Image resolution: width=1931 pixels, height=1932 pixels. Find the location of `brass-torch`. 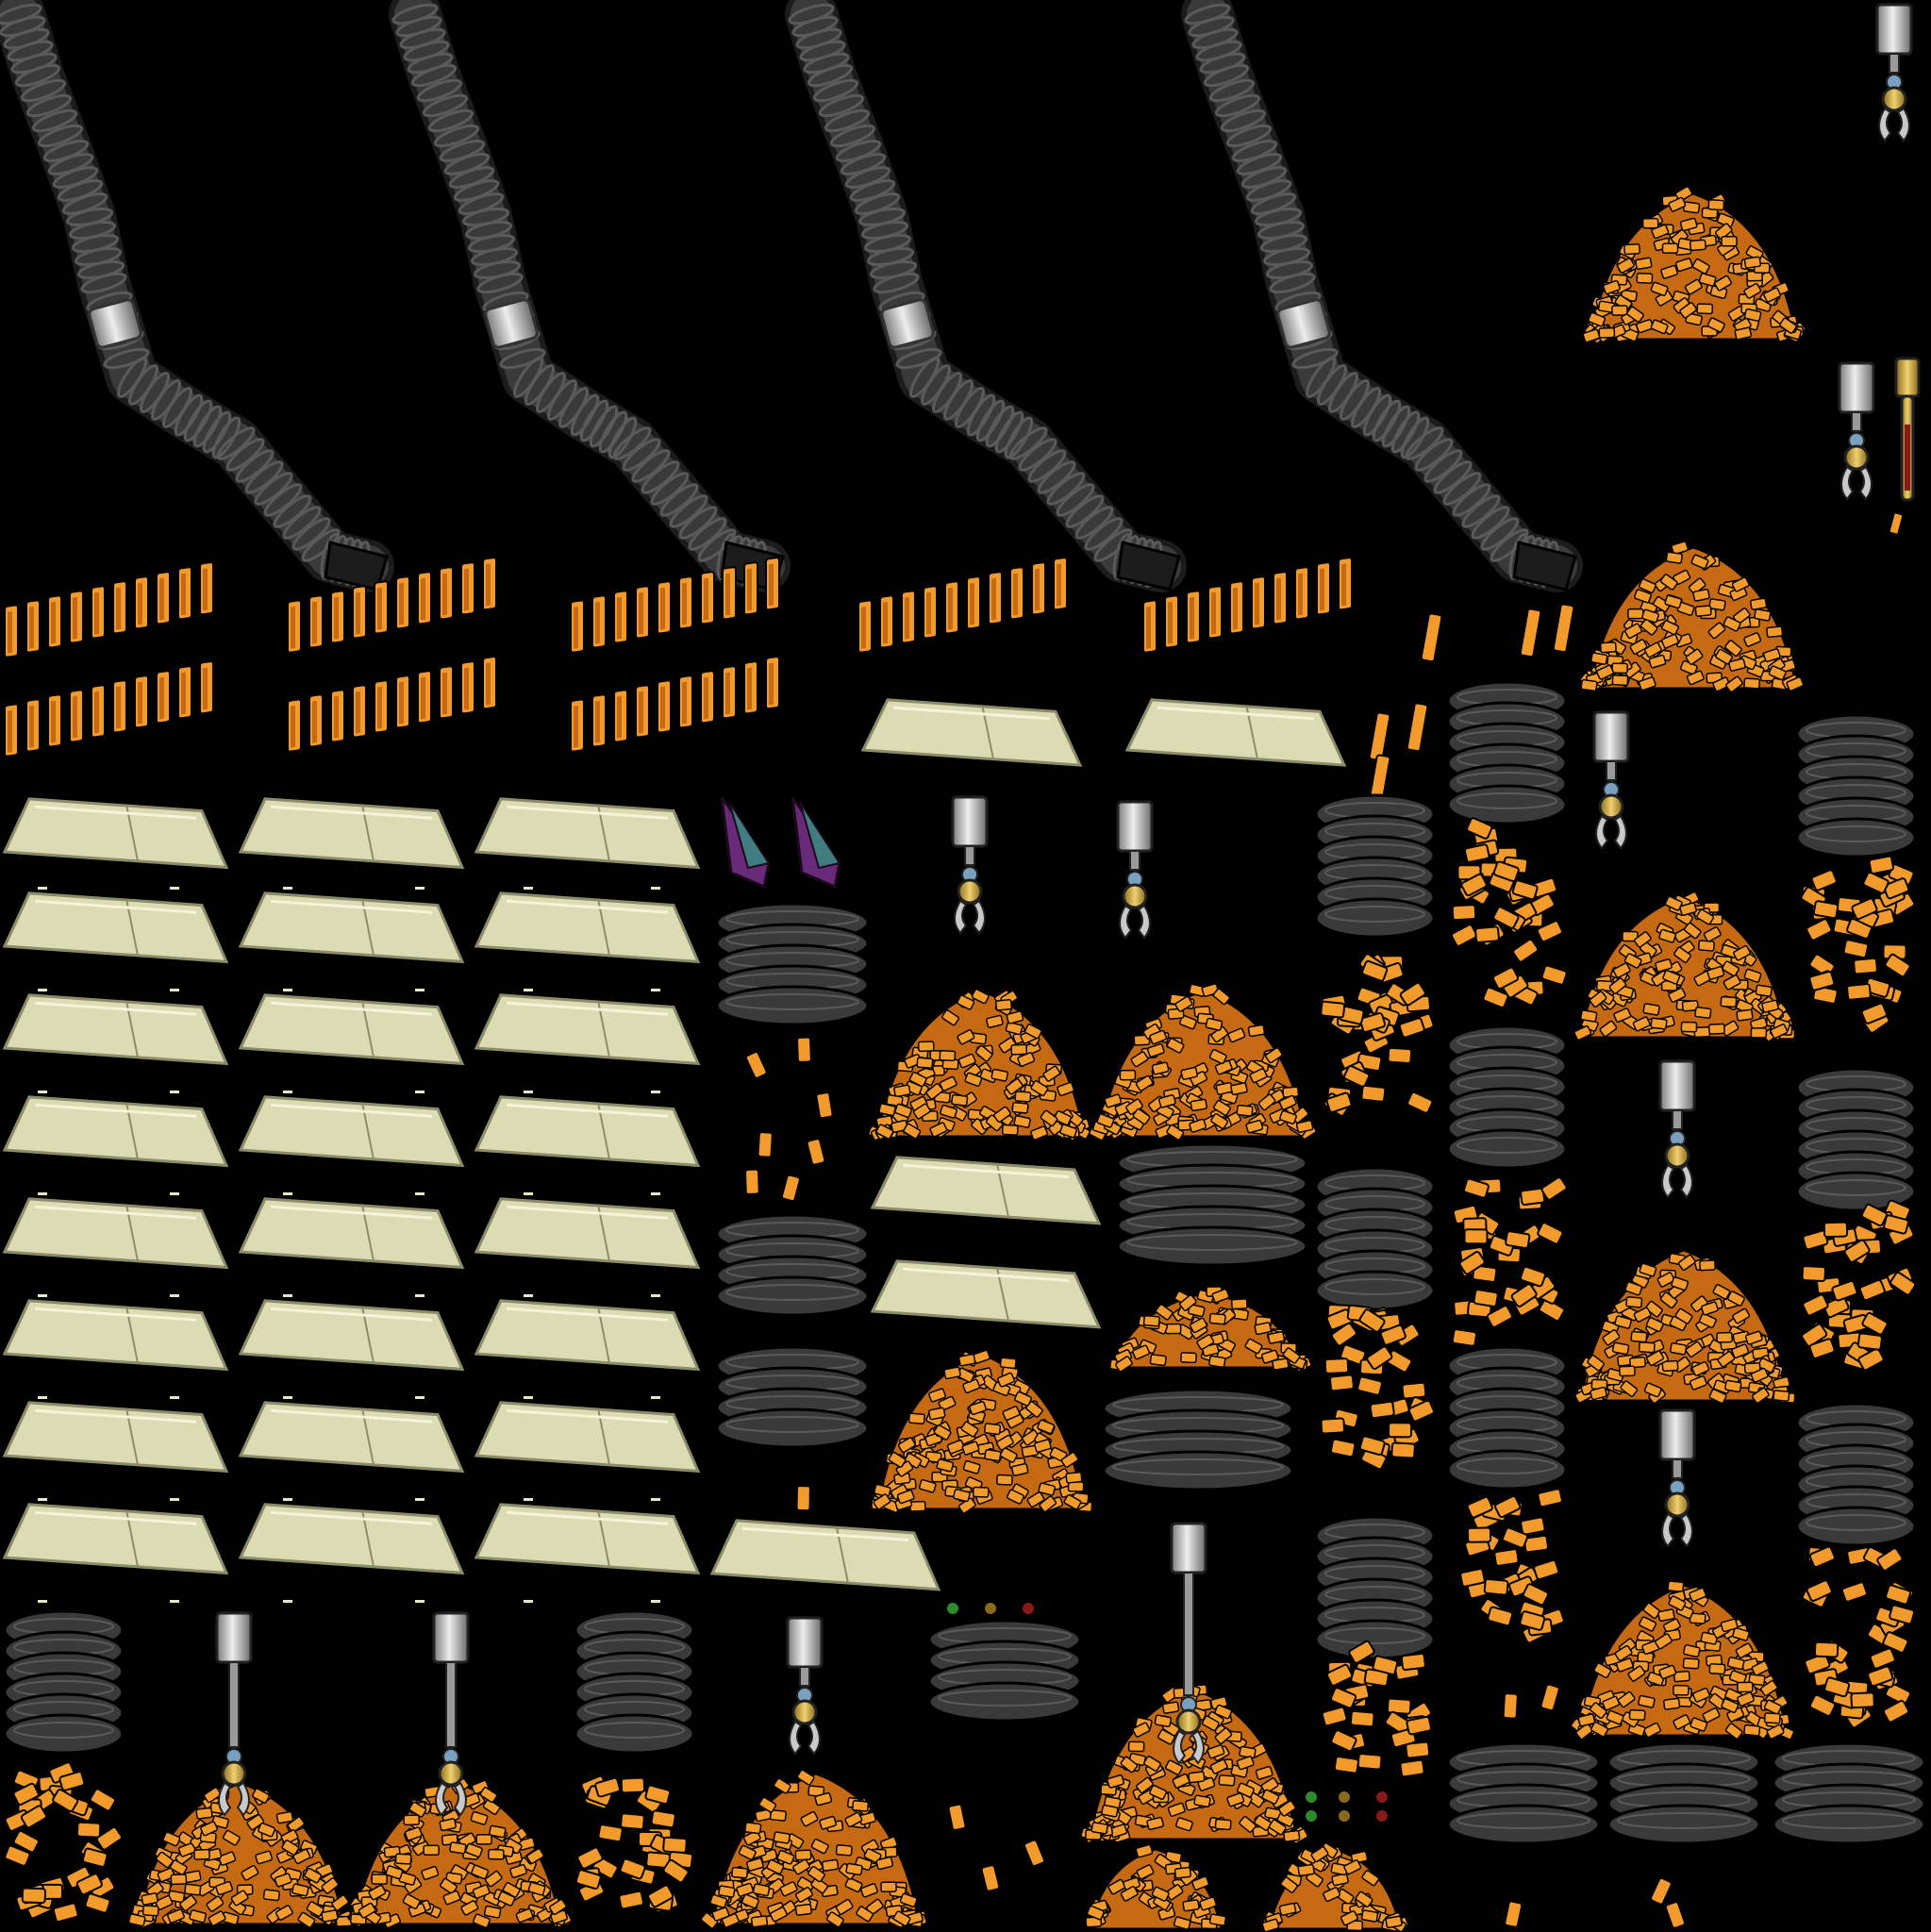

brass-torch is located at coordinates (1905, 445).